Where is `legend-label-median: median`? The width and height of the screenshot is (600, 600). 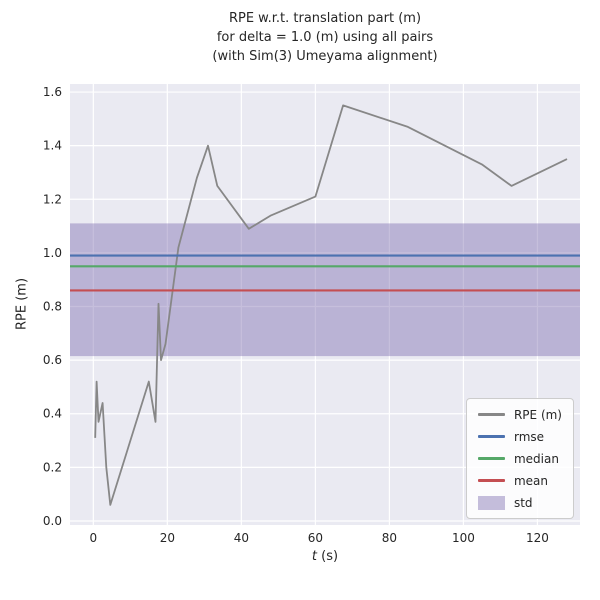 legend-label-median: median is located at coordinates (536, 458).